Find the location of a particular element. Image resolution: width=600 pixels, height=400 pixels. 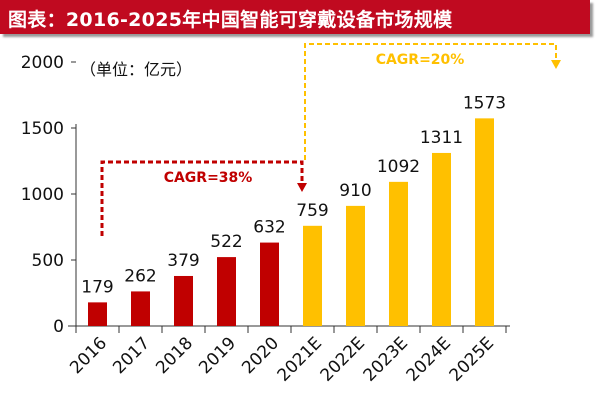

data-label-2025E: 1573 is located at coordinates (484, 103).